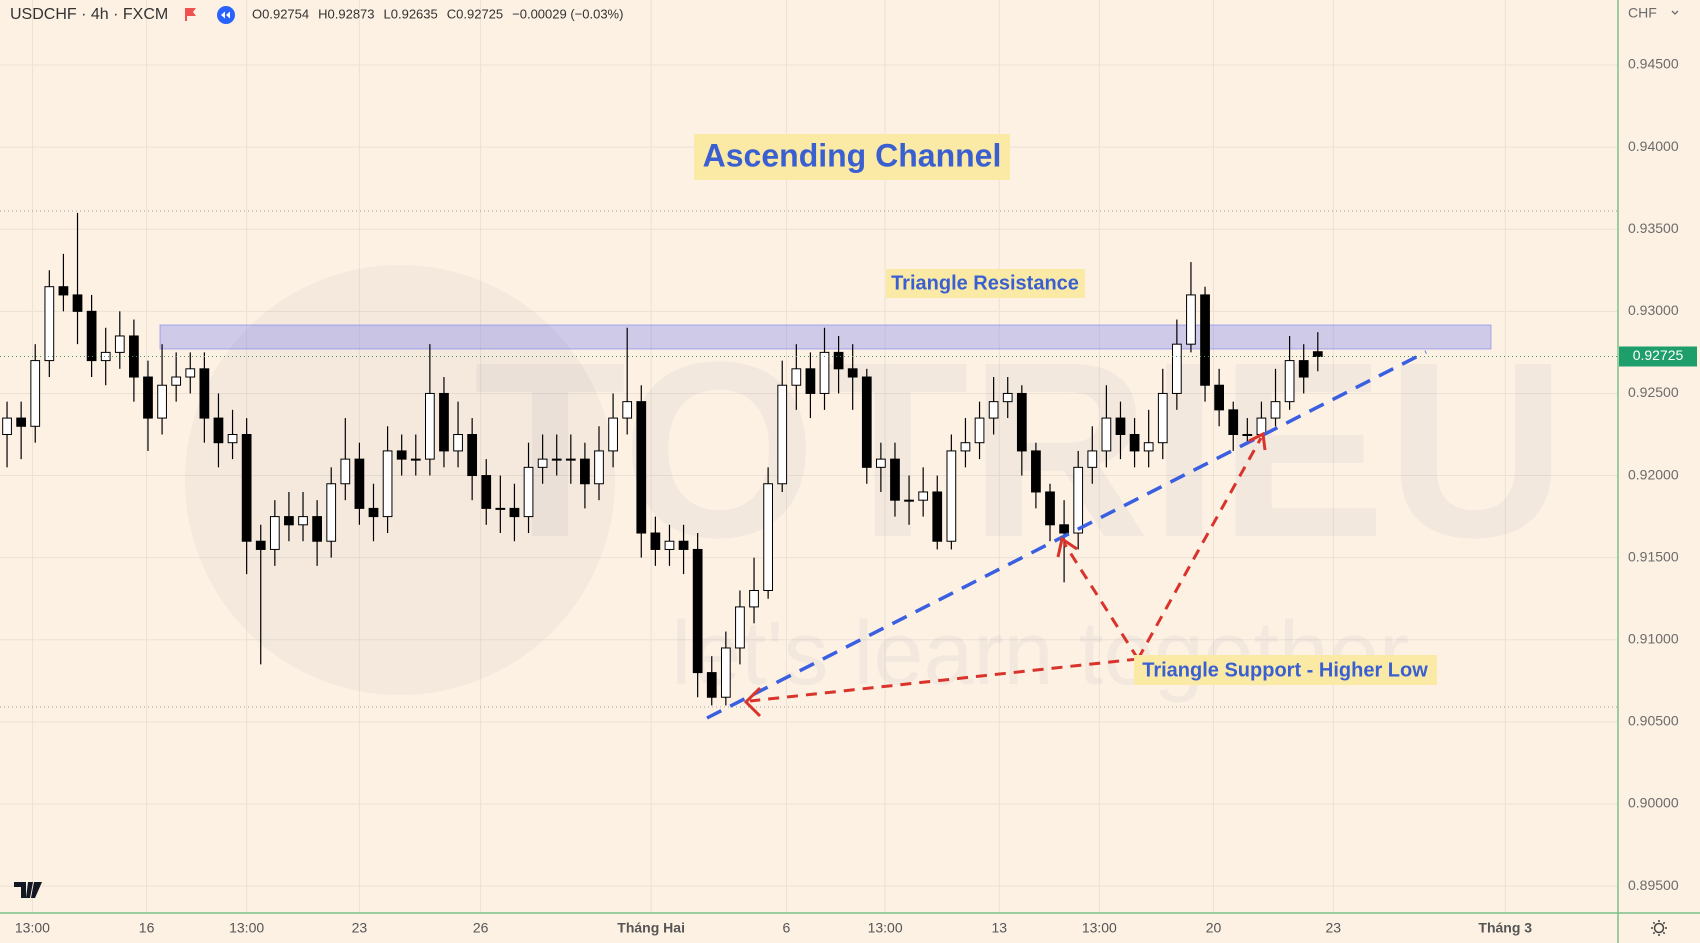 The height and width of the screenshot is (943, 1700). I want to click on currency-label: CHF, so click(1642, 13).